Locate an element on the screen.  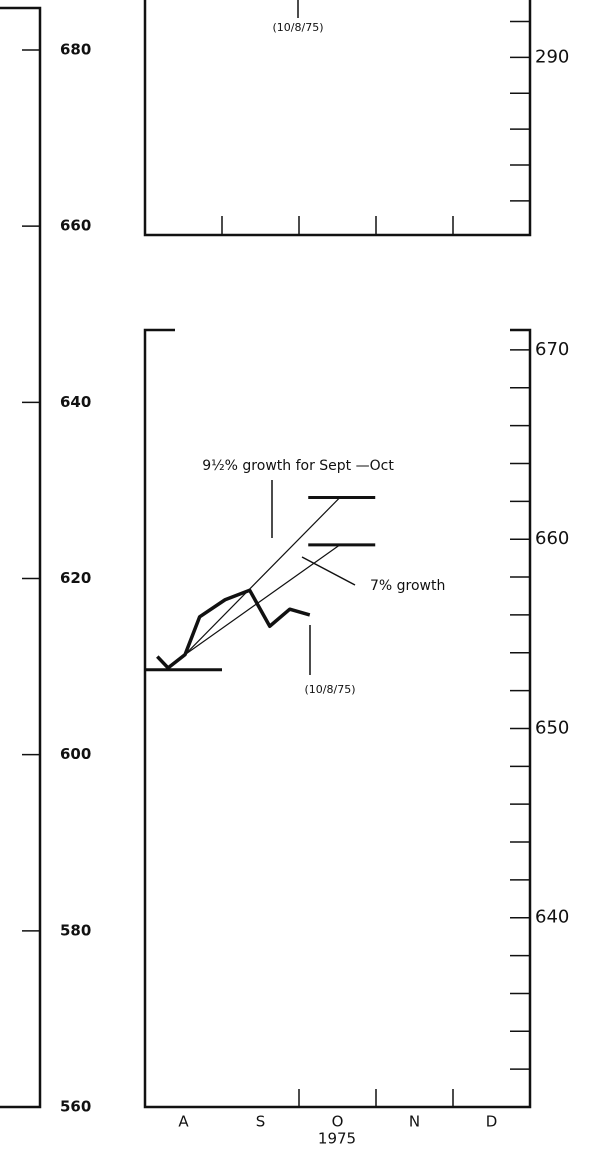
data-line is located at coordinates (233, 629).